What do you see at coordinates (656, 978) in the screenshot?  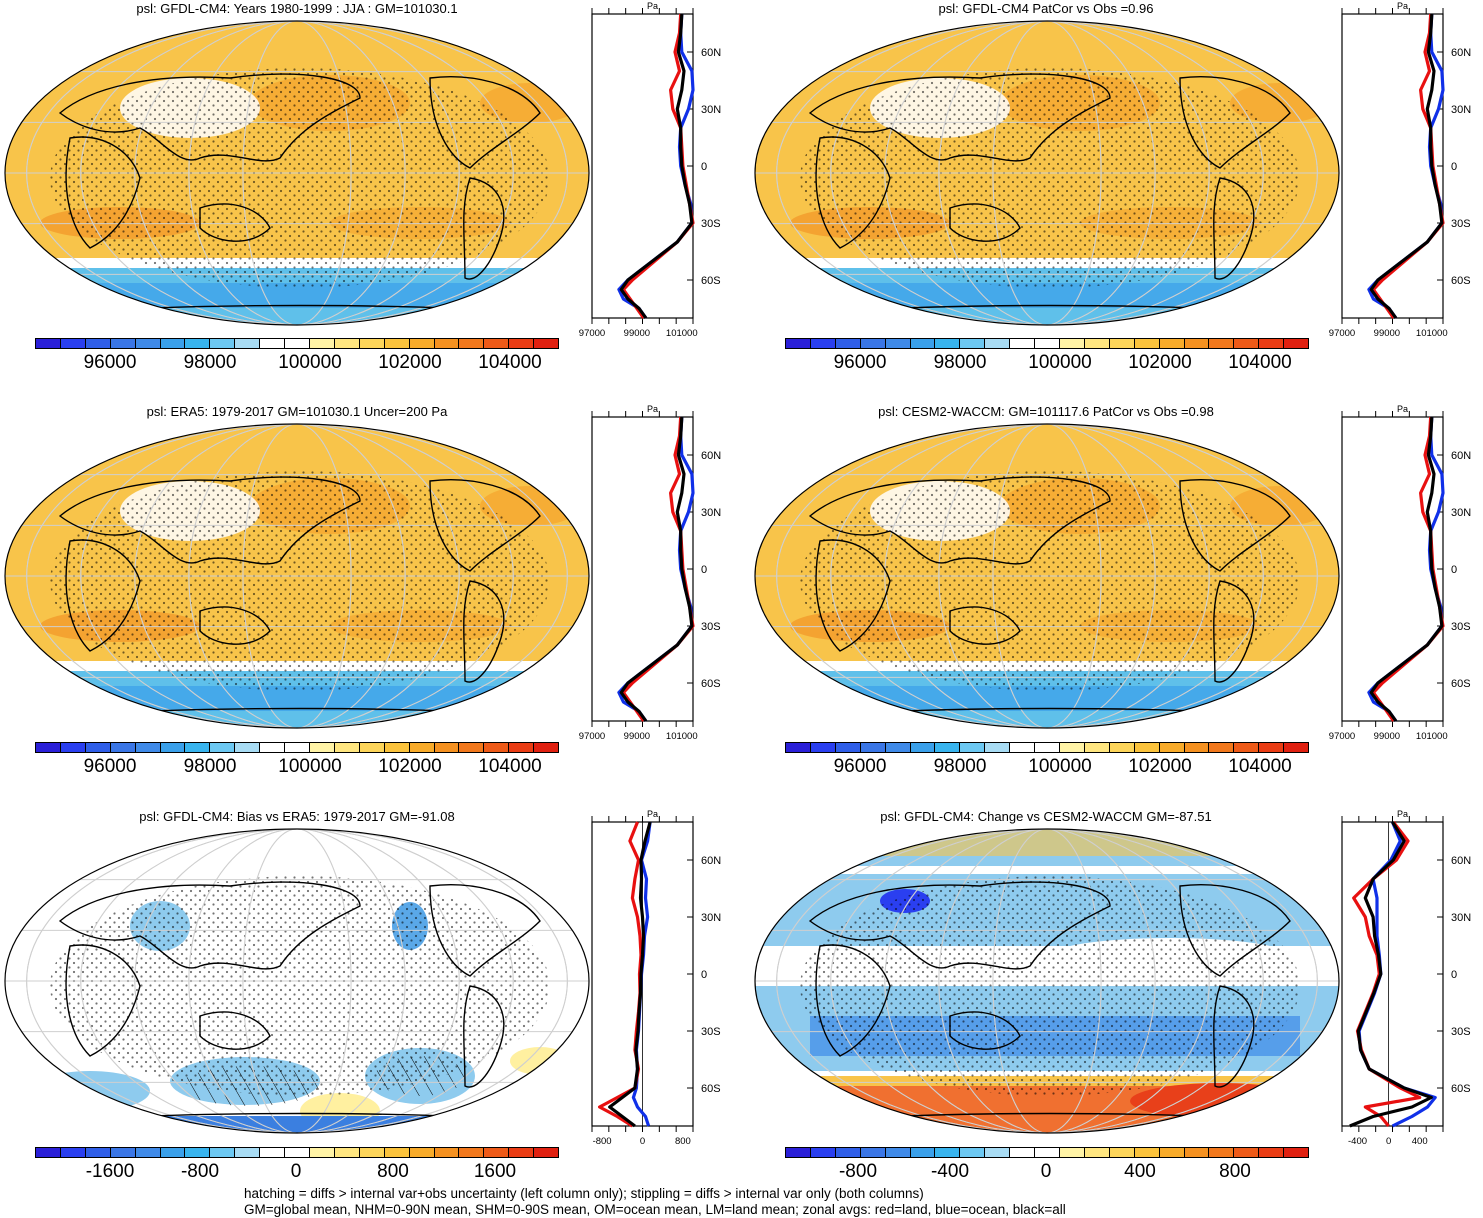 I see `zonal-plot-5: Pa 60N 30N 0 30S 60S -800 0 800` at bounding box center [656, 978].